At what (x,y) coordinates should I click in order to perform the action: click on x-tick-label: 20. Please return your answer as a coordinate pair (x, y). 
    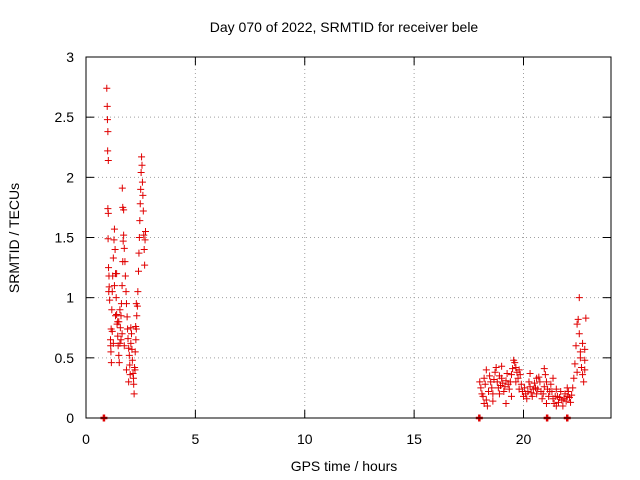
    Looking at the image, I should click on (524, 439).